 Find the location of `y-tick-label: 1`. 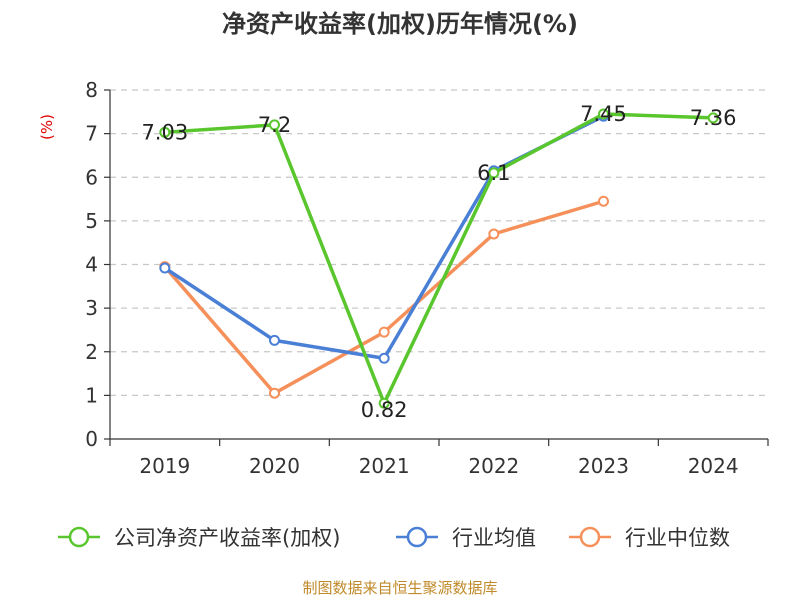

y-tick-label: 1 is located at coordinates (91, 395).